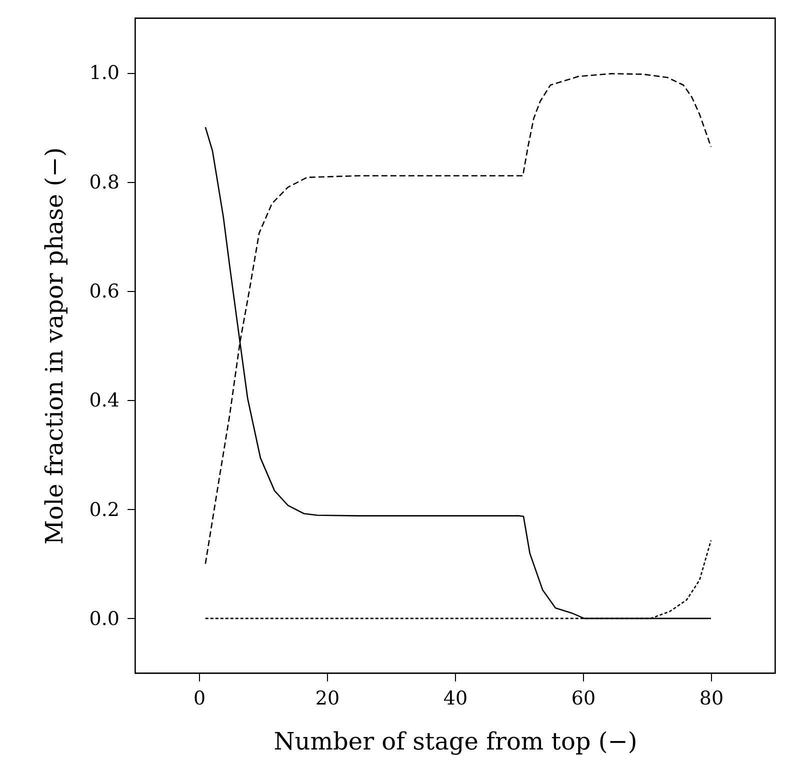 Image resolution: width=787 pixels, height=784 pixels. I want to click on x-tick-label: 20, so click(327, 699).